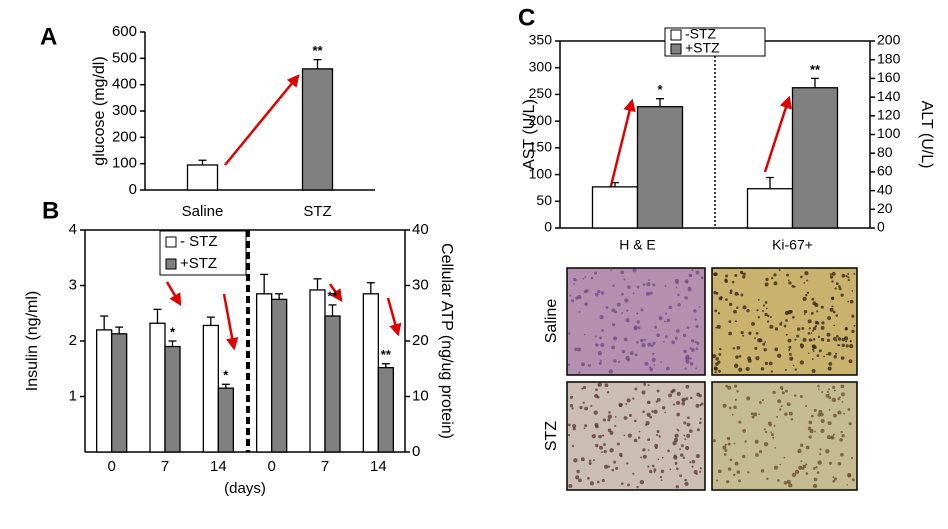  What do you see at coordinates (420, 395) in the screenshot?
I see `y2-tick-label: 10` at bounding box center [420, 395].